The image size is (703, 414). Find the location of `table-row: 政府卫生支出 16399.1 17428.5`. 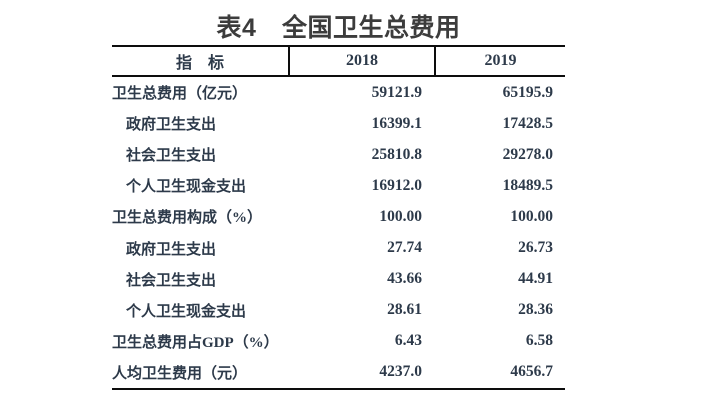

table-row: 政府卫生支出 16399.1 17428.5 is located at coordinates (338, 123).